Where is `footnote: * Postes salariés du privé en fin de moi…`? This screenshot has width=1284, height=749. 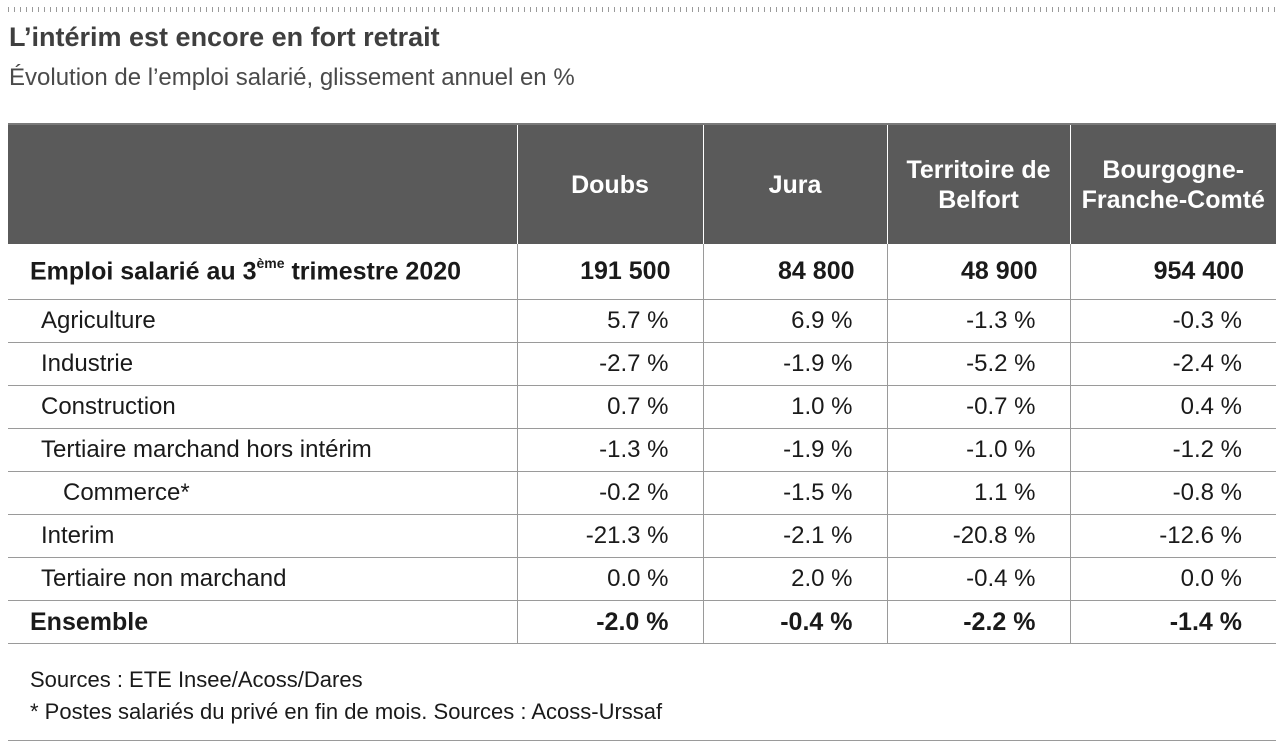 footnote: * Postes salariés du privé en fin de moi… is located at coordinates (346, 711).